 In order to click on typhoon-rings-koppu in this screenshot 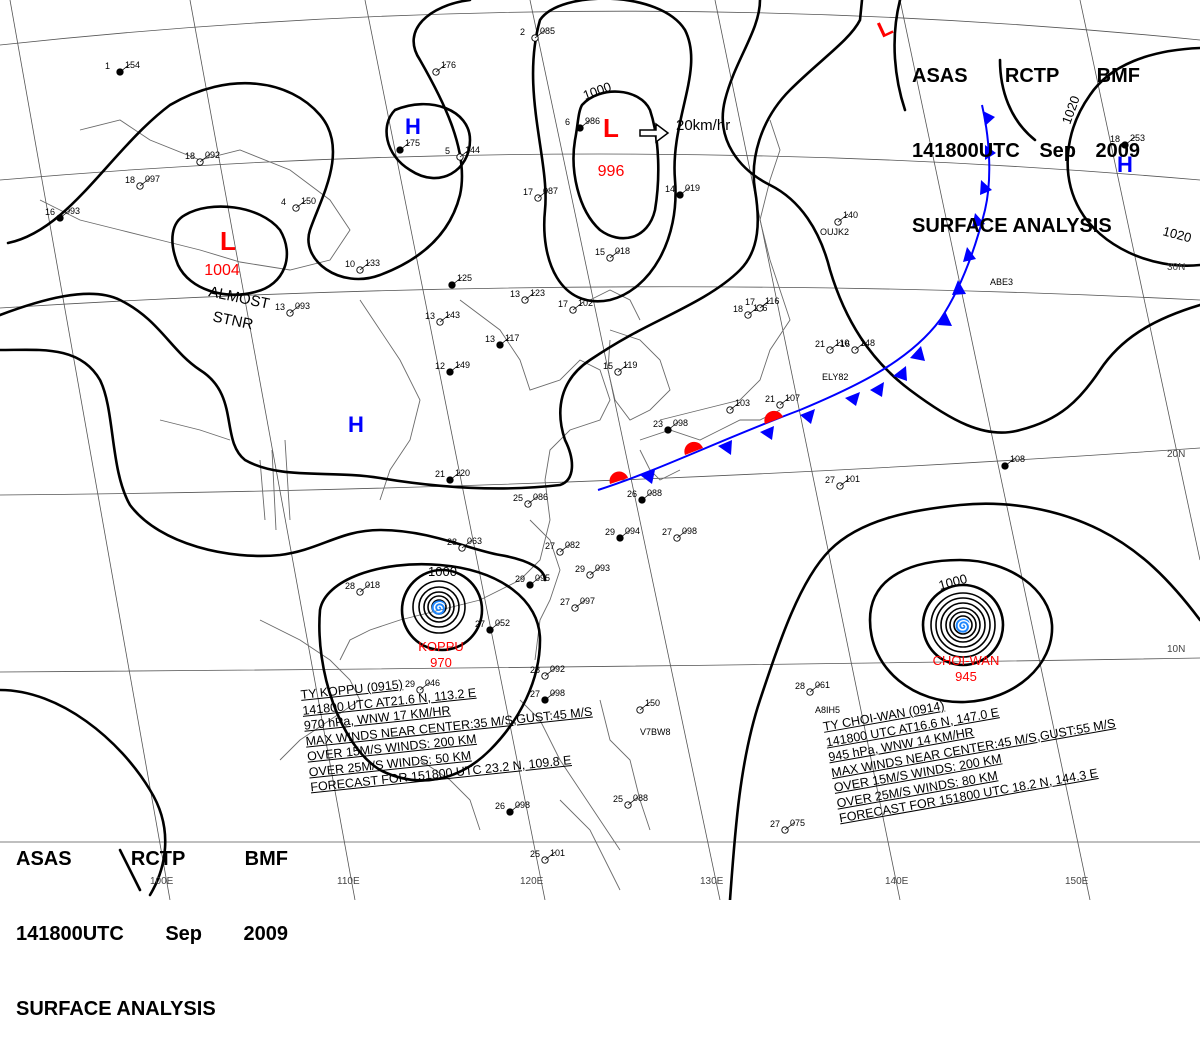, I will do `click(439, 607)`.